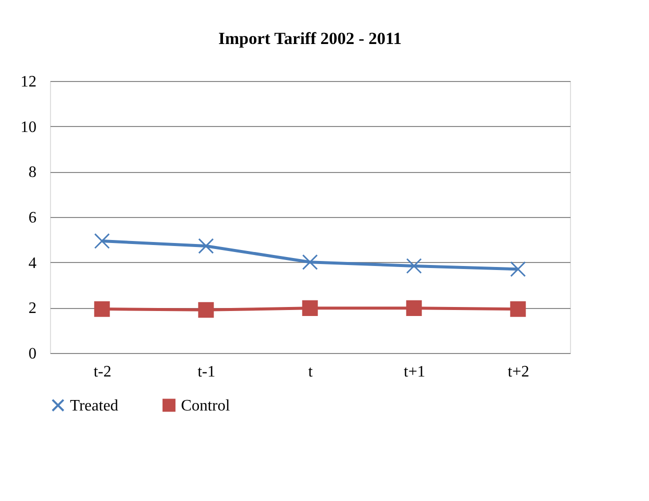 The height and width of the screenshot is (501, 649). Describe the element at coordinates (32, 263) in the screenshot. I see `y-tick-label: 4` at that location.